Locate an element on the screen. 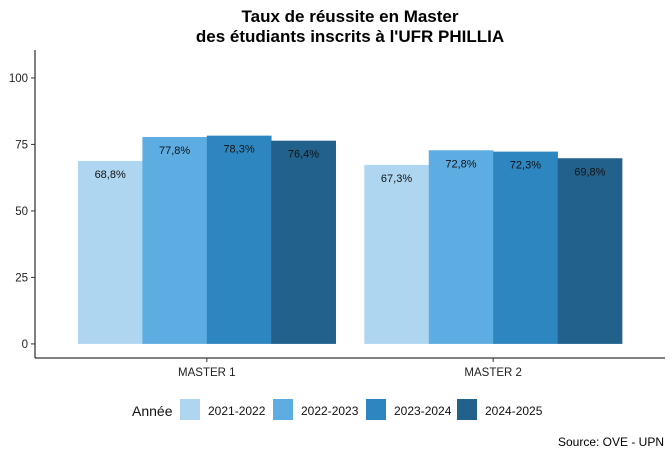 The image size is (672, 461). y-tick-label: 75 is located at coordinates (21, 145).